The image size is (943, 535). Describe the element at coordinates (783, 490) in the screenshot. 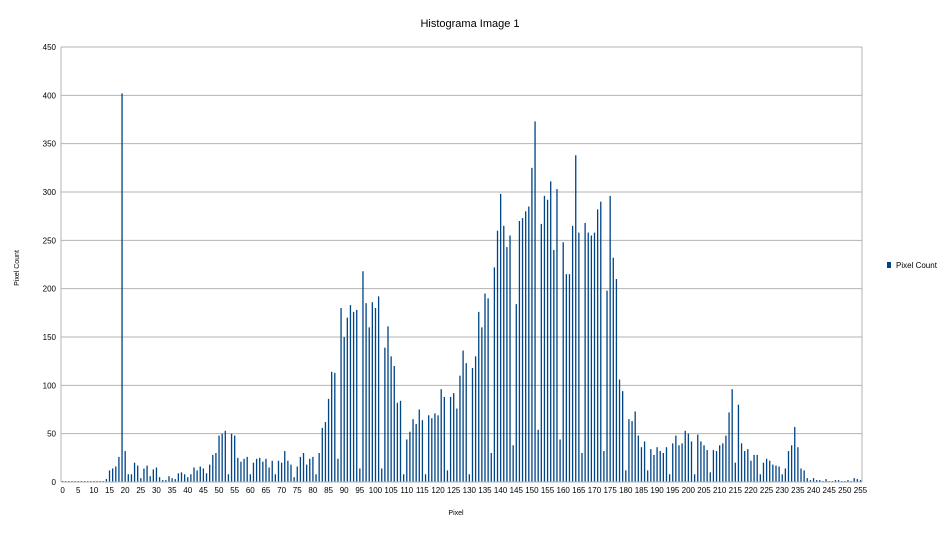

I see `x-tick-label: 230` at that location.